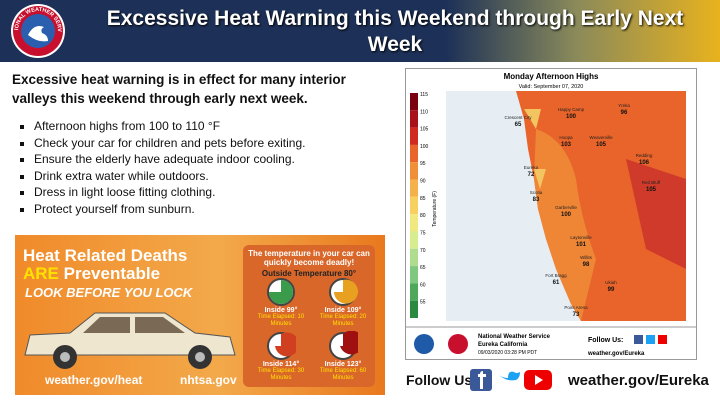 The height and width of the screenshot is (405, 720). What do you see at coordinates (423, 285) in the screenshot?
I see `scale-tick: 60` at bounding box center [423, 285].